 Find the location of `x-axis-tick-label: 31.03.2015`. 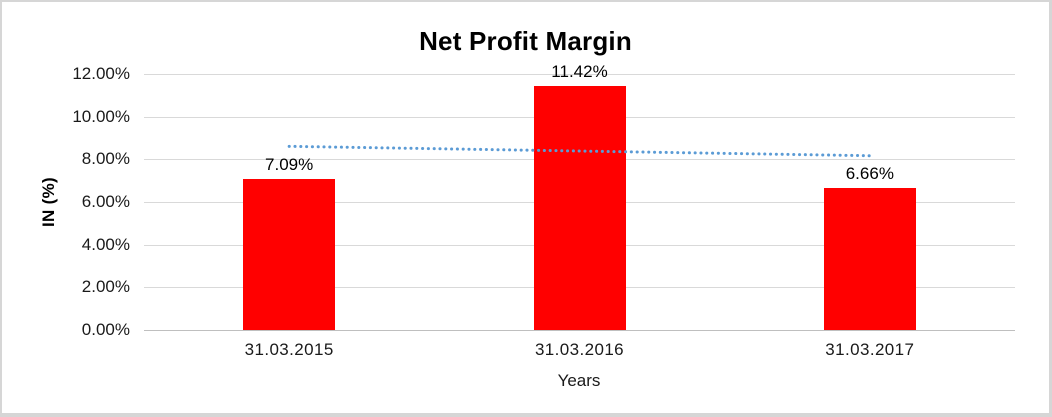

x-axis-tick-label: 31.03.2015 is located at coordinates (289, 349).